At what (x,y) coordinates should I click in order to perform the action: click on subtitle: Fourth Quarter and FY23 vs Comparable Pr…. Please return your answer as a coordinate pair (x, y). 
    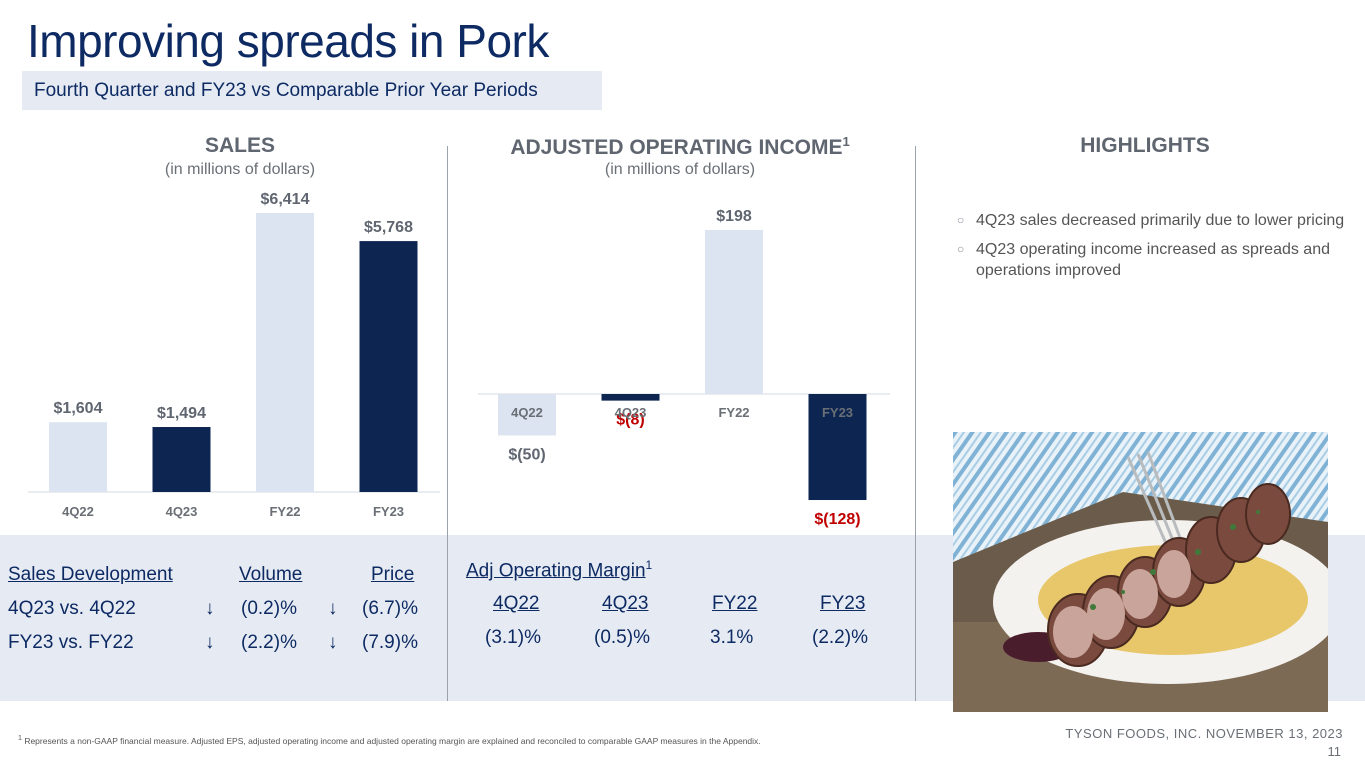
    Looking at the image, I should click on (286, 90).